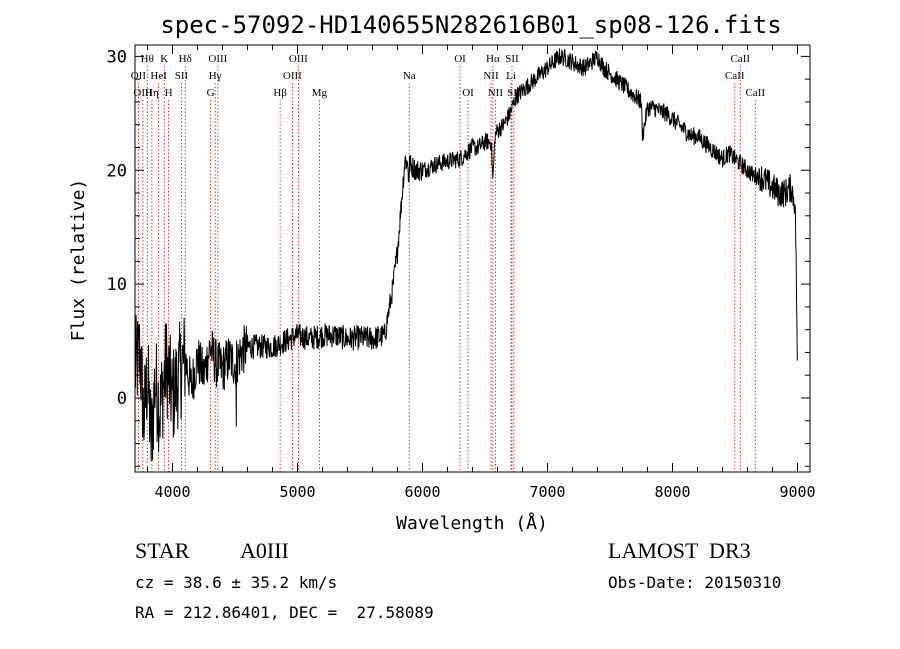 The image size is (900, 649). Describe the element at coordinates (158, 76) in the screenshot. I see `marker-label: HeI` at that location.